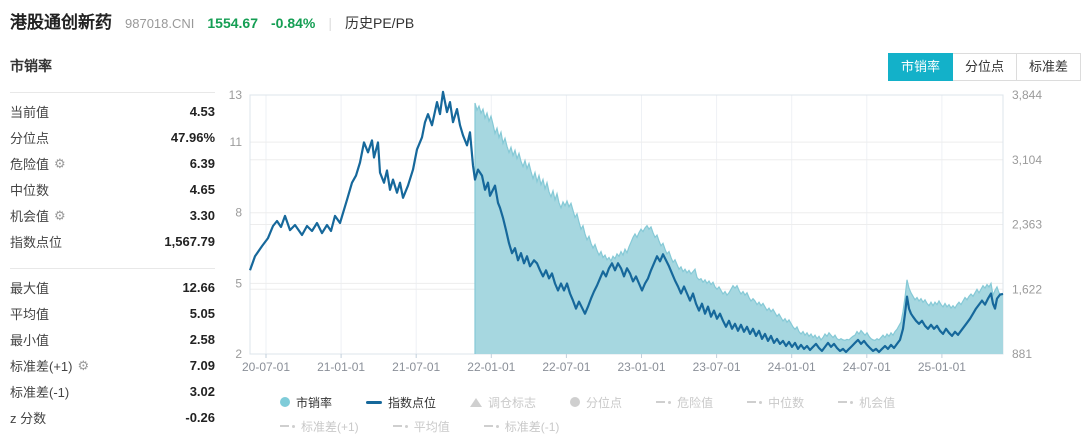 This screenshot has height=438, width=1085. What do you see at coordinates (30, 314) in the screenshot?
I see `stat-label: 平均值` at bounding box center [30, 314].